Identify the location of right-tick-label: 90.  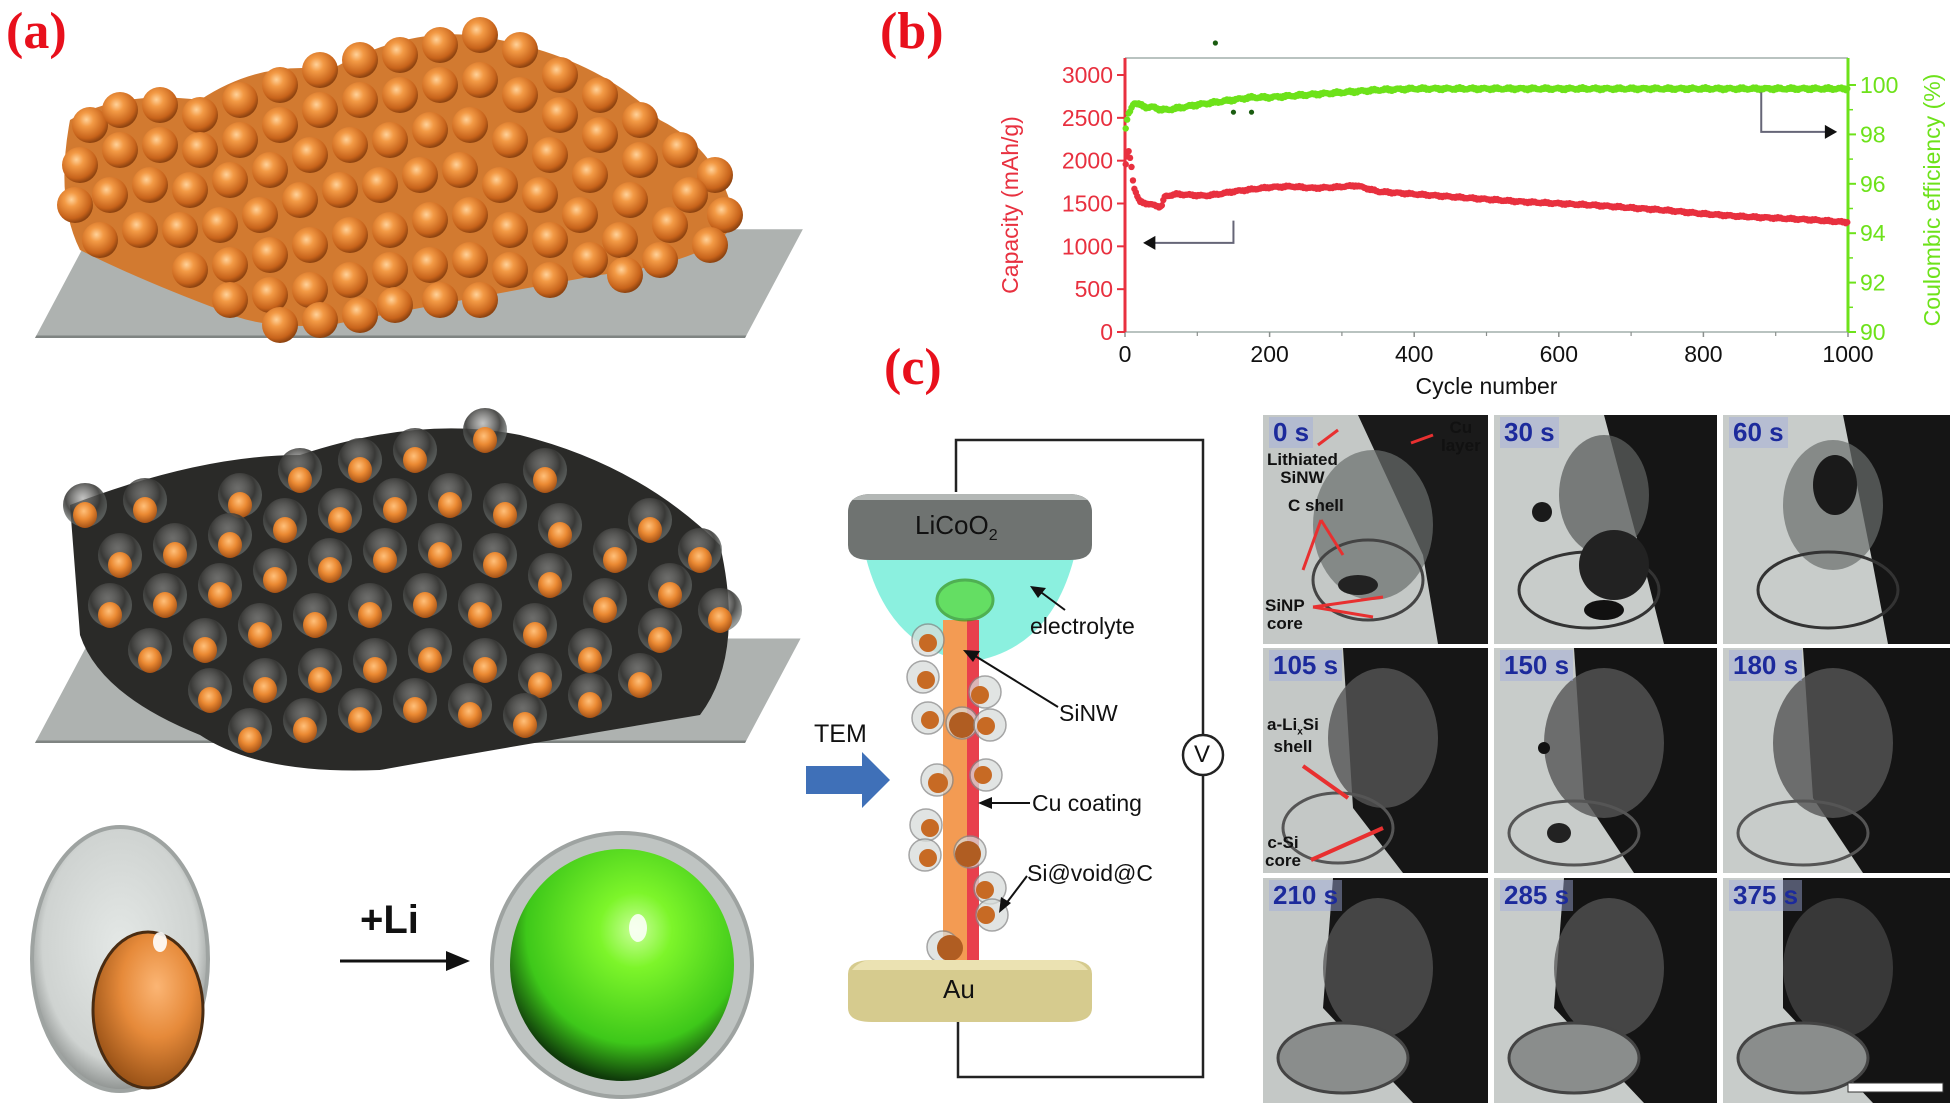
(1873, 332).